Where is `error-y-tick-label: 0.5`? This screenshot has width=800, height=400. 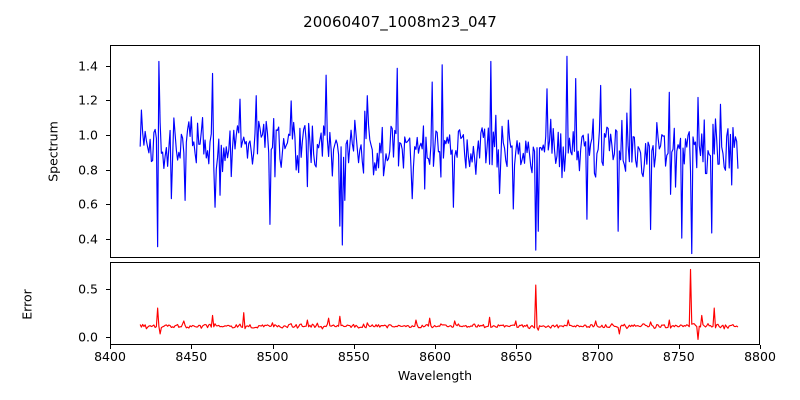 error-y-tick-label: 0.5 is located at coordinates (88, 289).